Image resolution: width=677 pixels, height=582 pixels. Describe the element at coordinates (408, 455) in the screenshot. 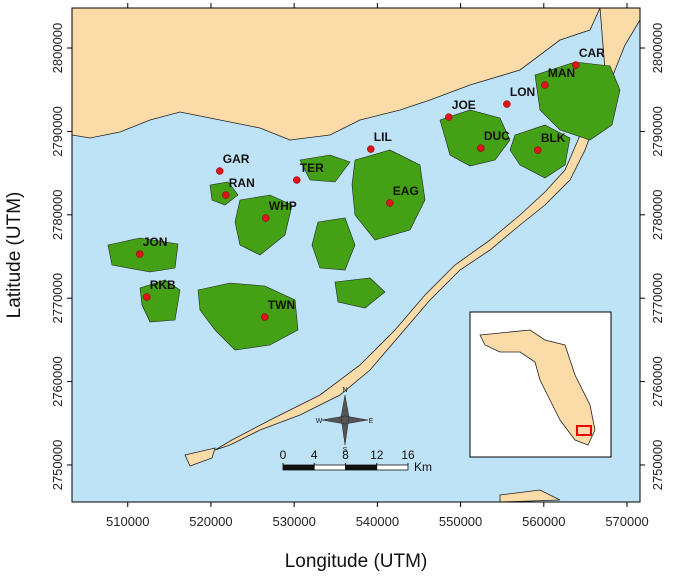

I see `scale-label: 16` at that location.